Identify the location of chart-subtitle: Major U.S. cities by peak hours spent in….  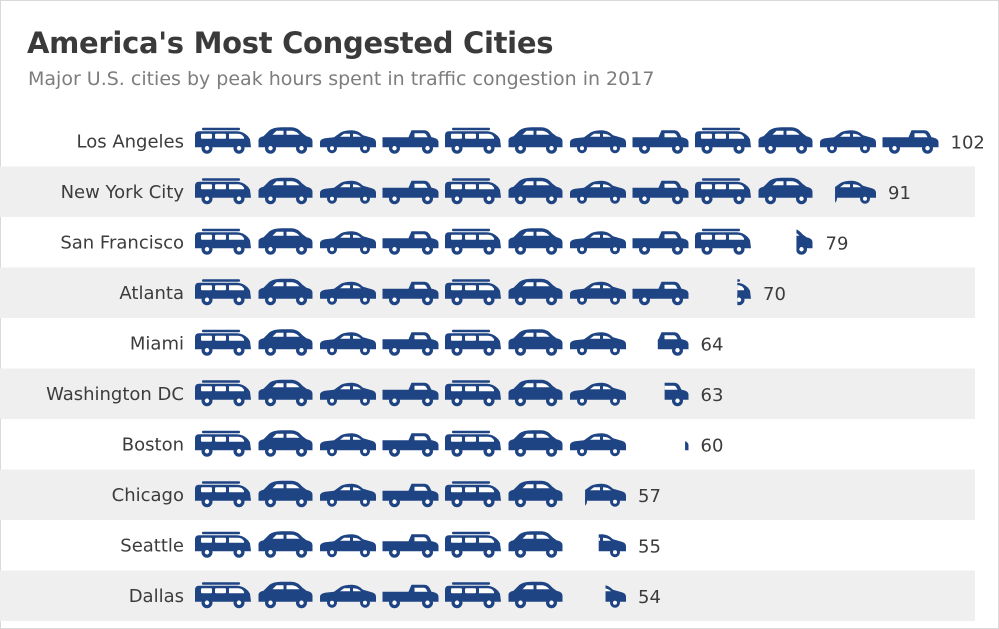
(341, 79).